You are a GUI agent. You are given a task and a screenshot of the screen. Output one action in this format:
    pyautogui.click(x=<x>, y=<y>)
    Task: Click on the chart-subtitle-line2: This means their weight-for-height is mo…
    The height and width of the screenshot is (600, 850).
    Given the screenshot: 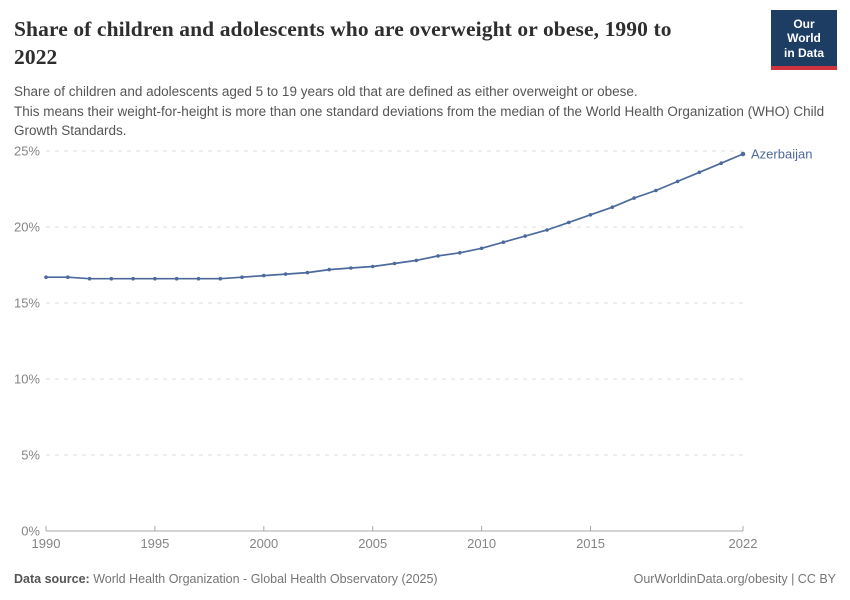 What is the action you would take?
    pyautogui.click(x=419, y=121)
    